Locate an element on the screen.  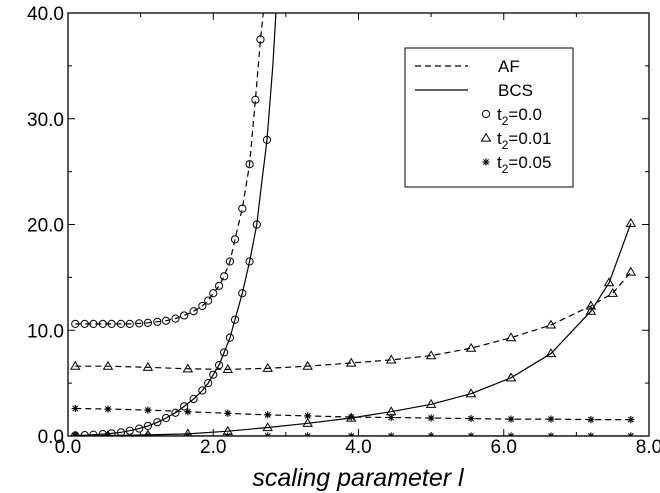
x-tick-label: 0.0 is located at coordinates (68, 447).